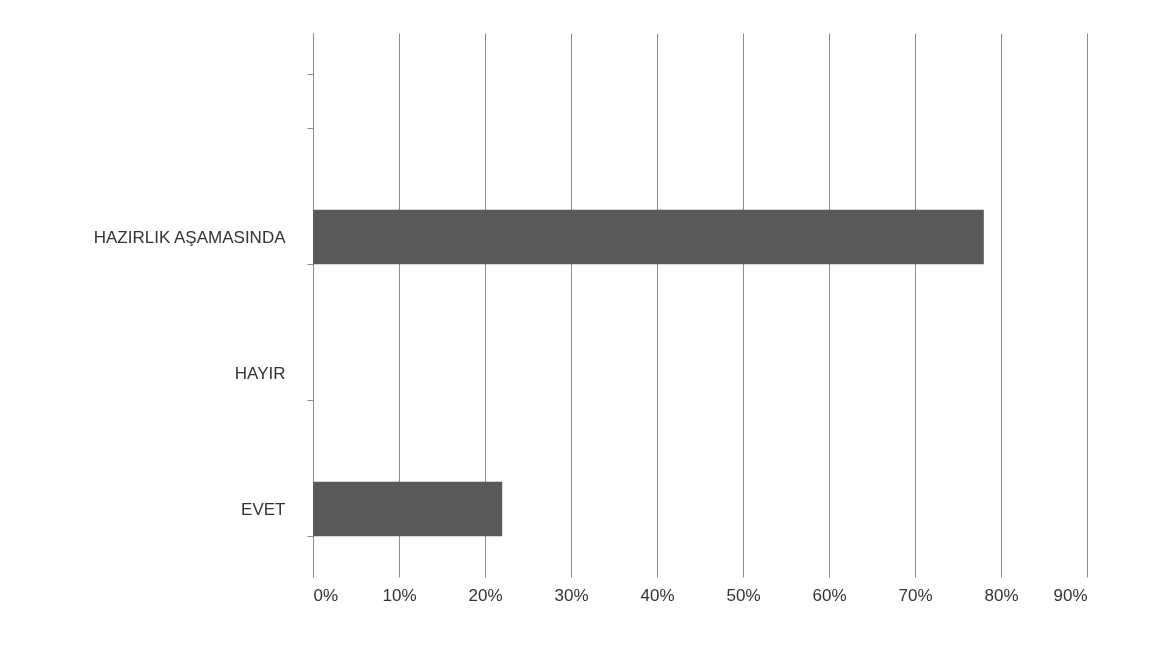  Describe the element at coordinates (485, 595) in the screenshot. I see `x-tick-label: 20%` at that location.